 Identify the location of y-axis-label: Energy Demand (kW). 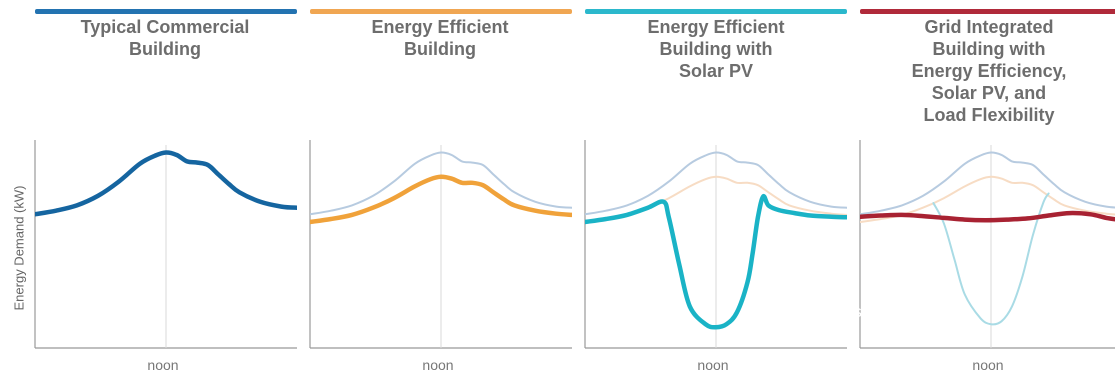
(19, 248).